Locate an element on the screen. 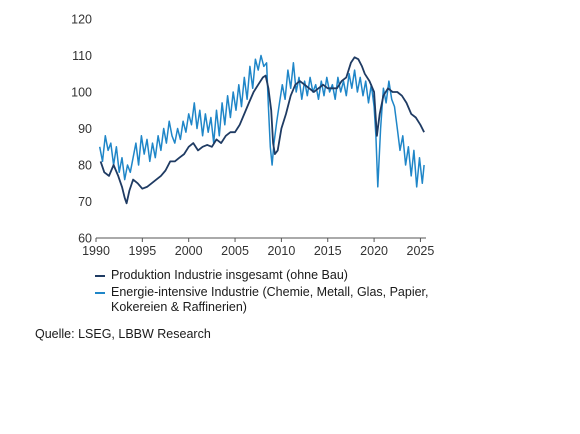 The width and height of the screenshot is (580, 434). x-tick-label: 2000 is located at coordinates (189, 251).